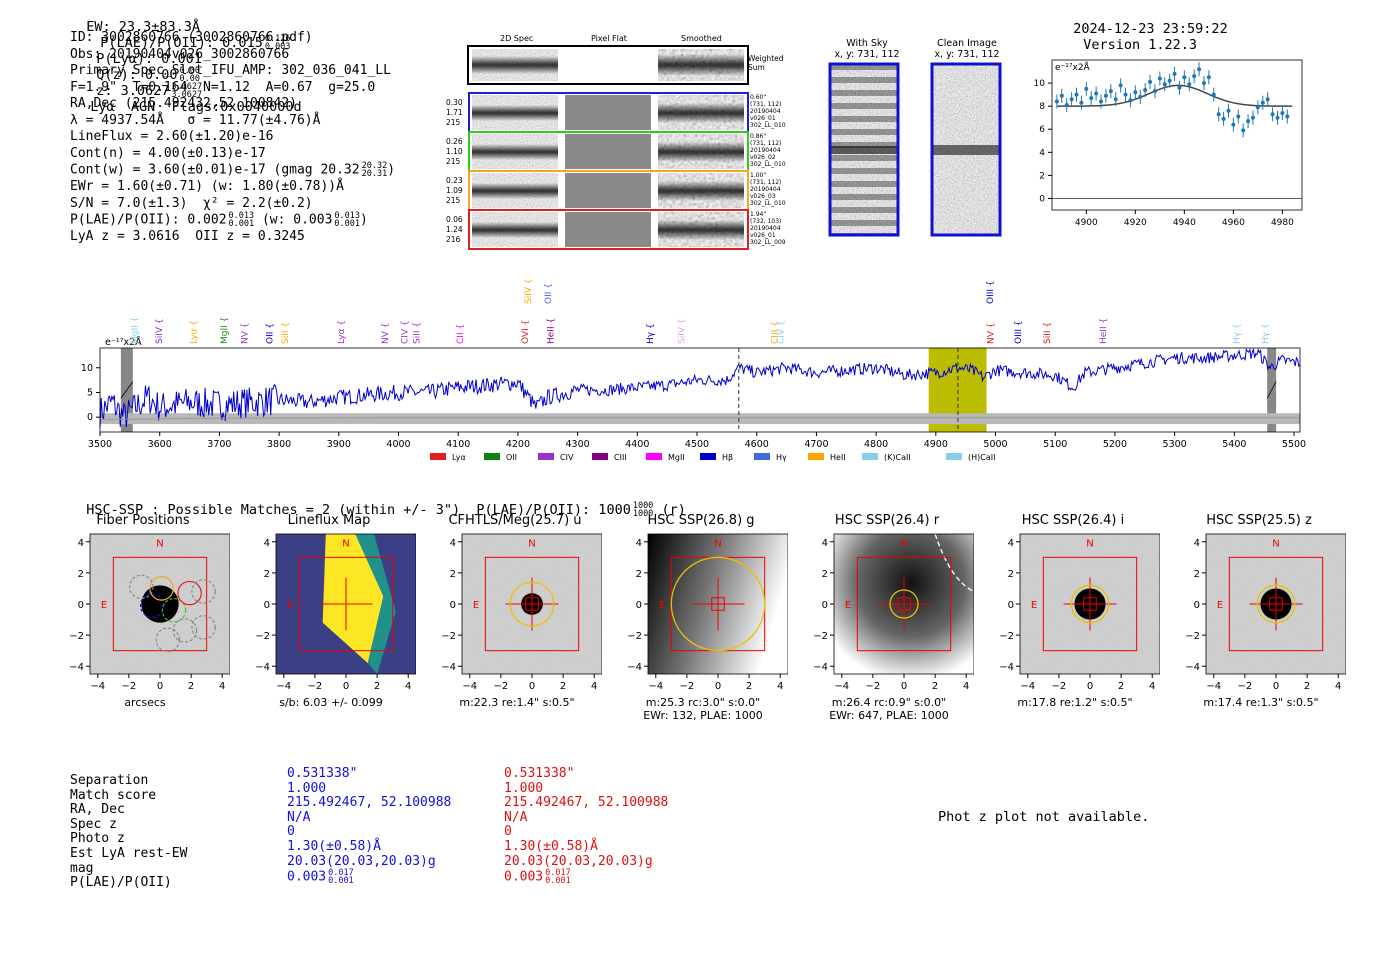 This screenshot has width=1400, height=953. What do you see at coordinates (954, 563) in the screenshot?
I see `dashed-arc` at bounding box center [954, 563].